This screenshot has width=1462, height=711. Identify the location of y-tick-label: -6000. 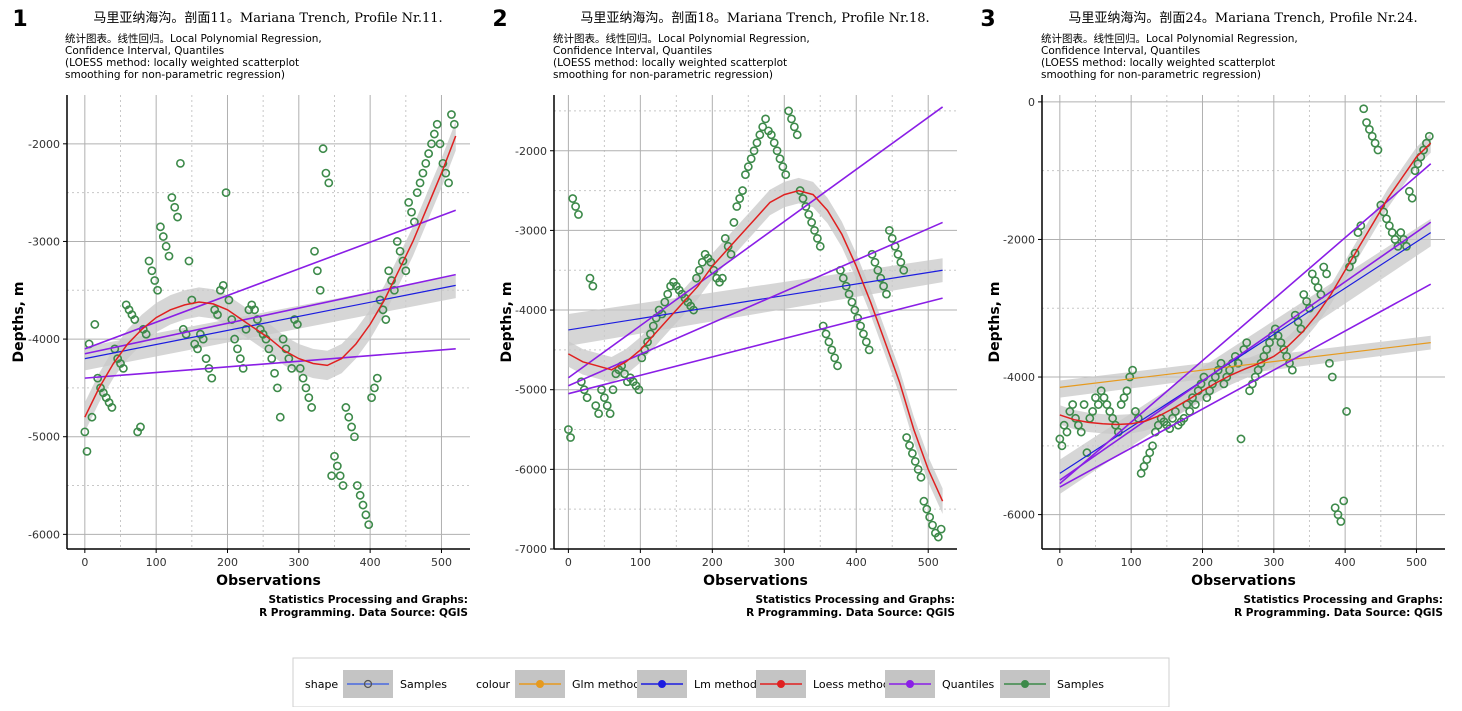
(44, 534).